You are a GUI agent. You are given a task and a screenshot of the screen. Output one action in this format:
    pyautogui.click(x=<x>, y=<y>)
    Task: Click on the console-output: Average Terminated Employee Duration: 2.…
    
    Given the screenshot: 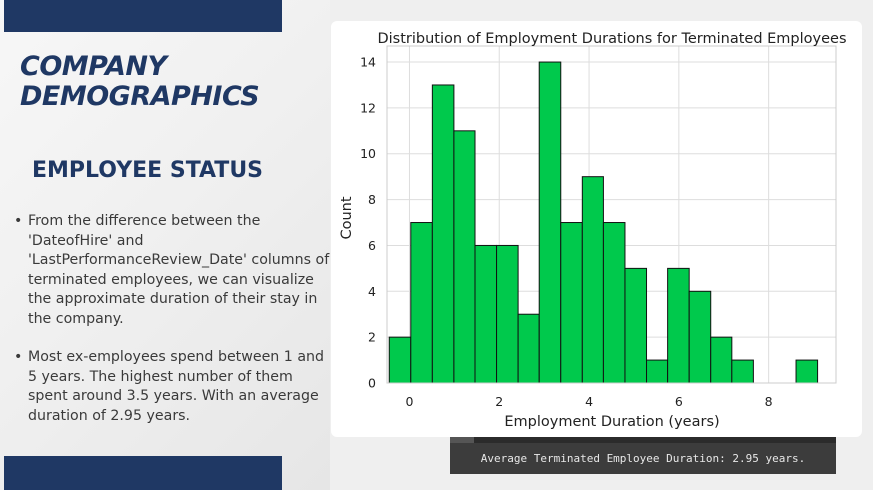 What is the action you would take?
    pyautogui.click(x=643, y=458)
    